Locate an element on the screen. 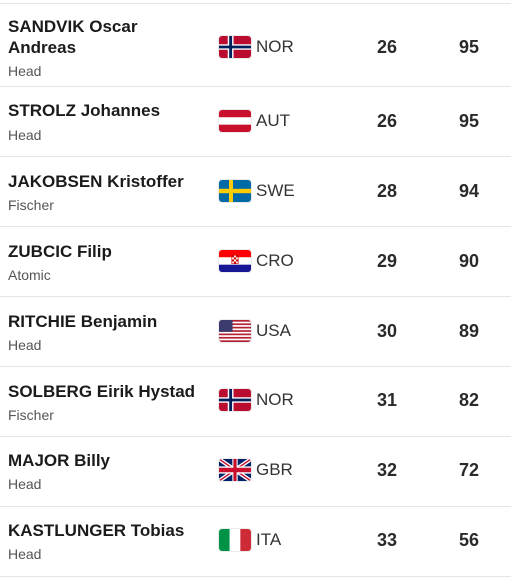  athlete-name: STROLZ Johannes is located at coordinates (84, 110).